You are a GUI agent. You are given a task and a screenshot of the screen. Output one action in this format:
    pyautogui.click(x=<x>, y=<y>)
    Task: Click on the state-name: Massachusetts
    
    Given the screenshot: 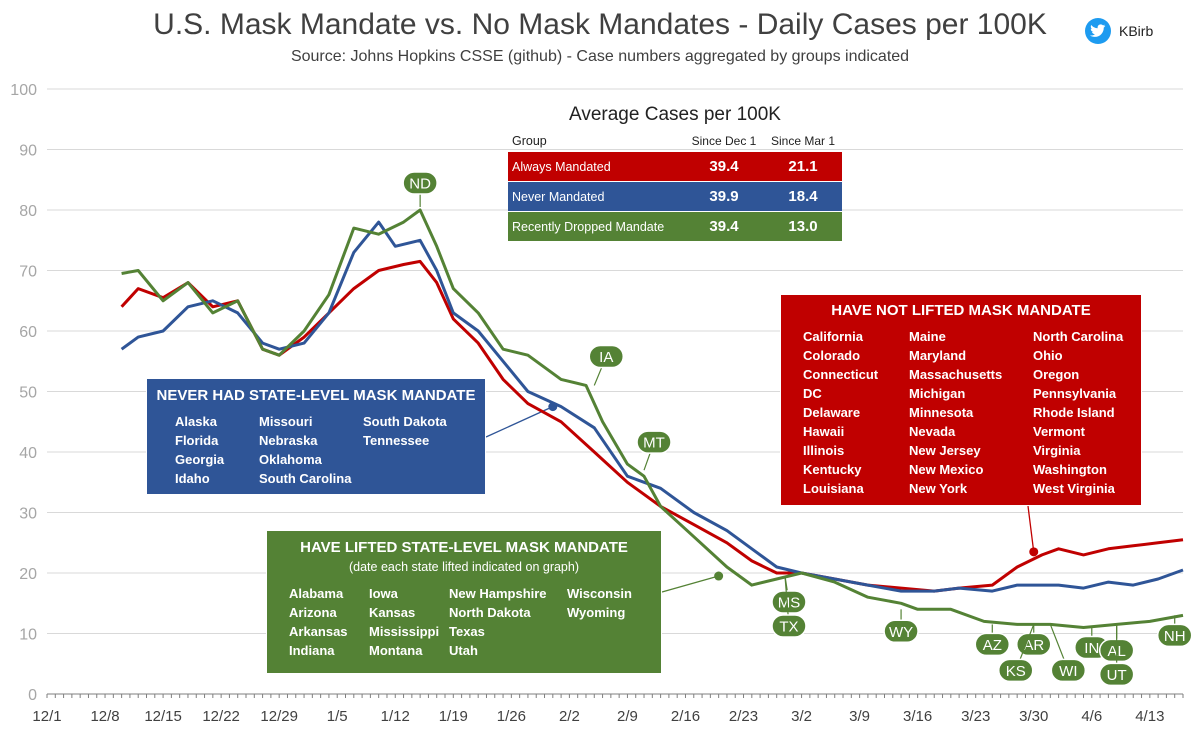 What is the action you would take?
    pyautogui.click(x=956, y=374)
    